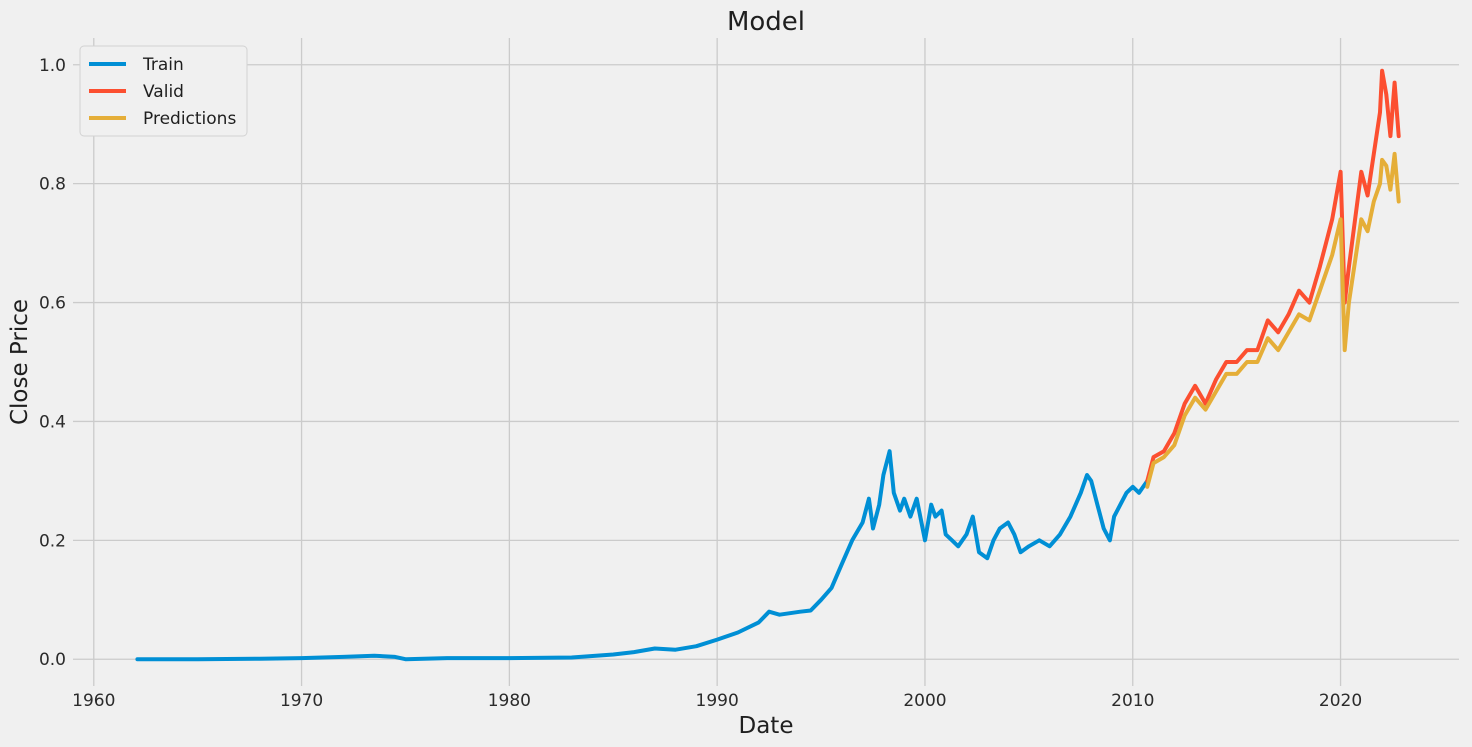  I want to click on x-tick-label: 1990, so click(717, 701).